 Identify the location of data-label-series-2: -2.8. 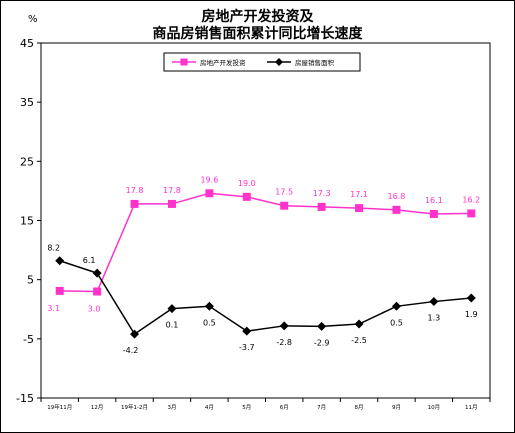
(284, 342).